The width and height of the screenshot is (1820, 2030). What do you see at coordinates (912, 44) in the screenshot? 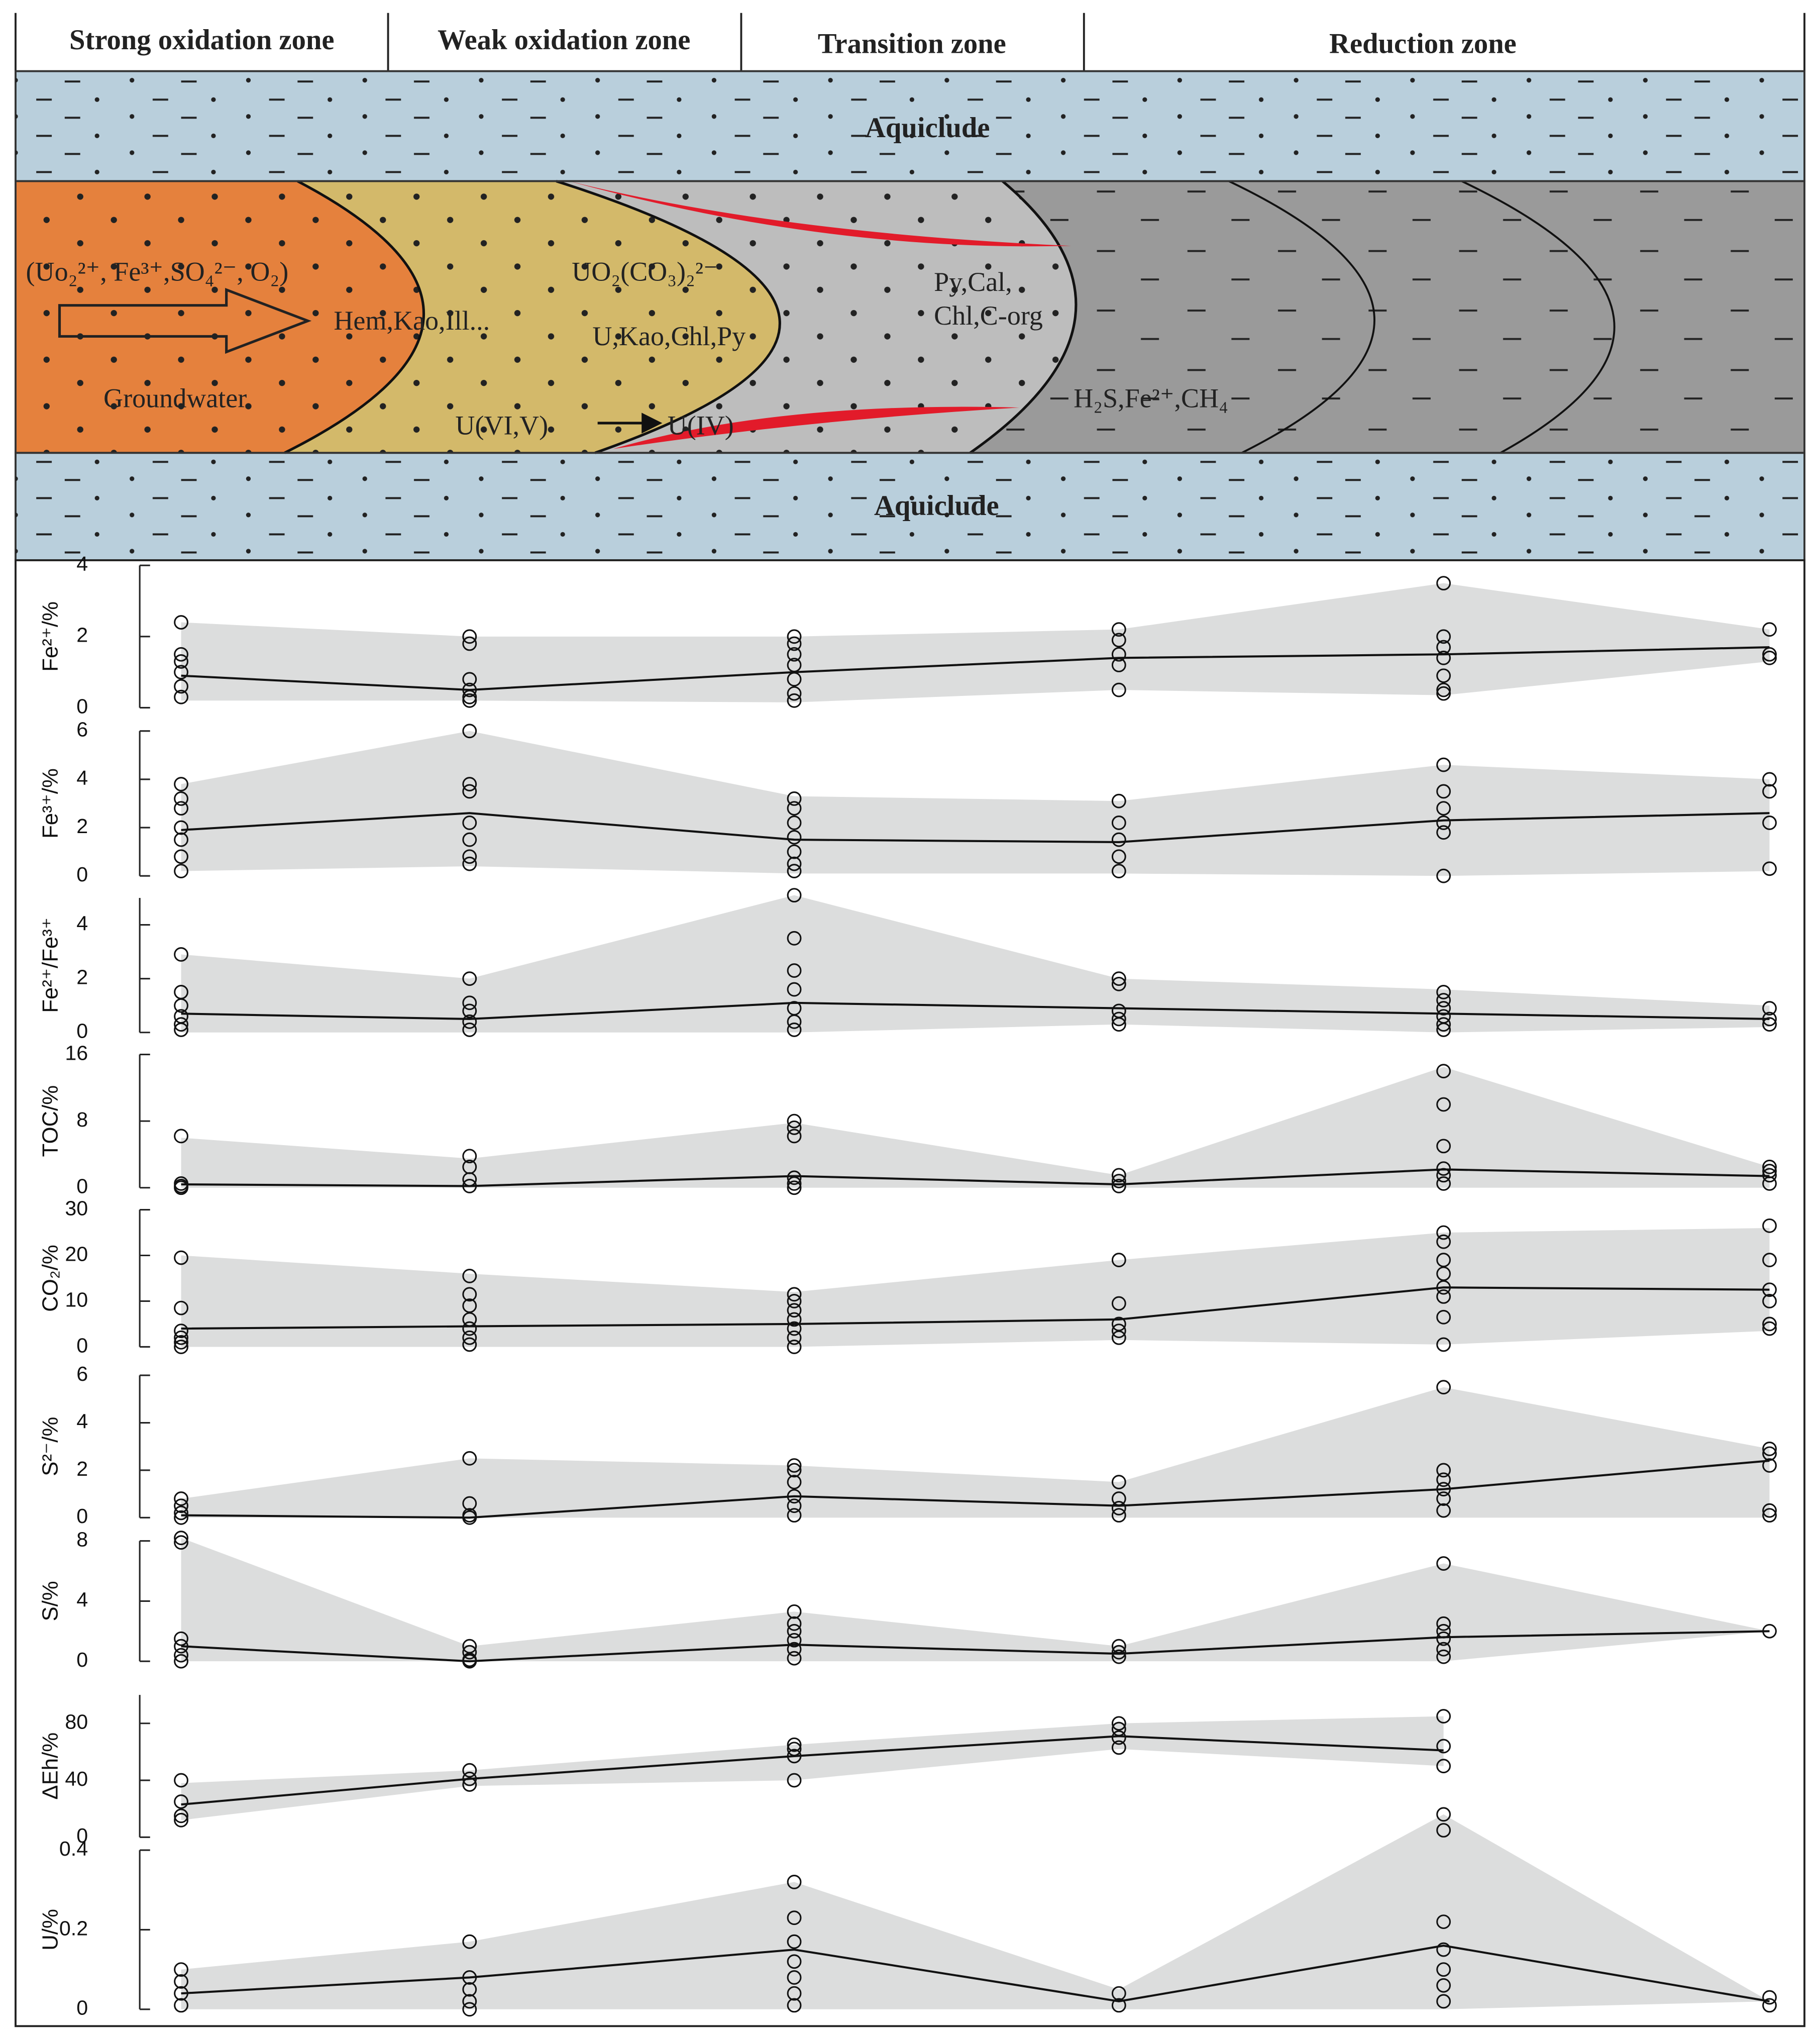
I see `zone-label: Transition zone` at bounding box center [912, 44].